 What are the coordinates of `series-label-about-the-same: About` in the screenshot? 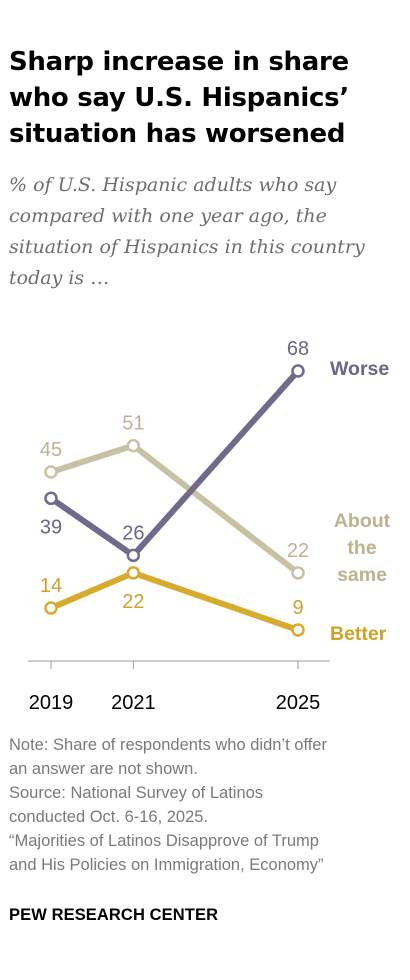 It's located at (362, 521).